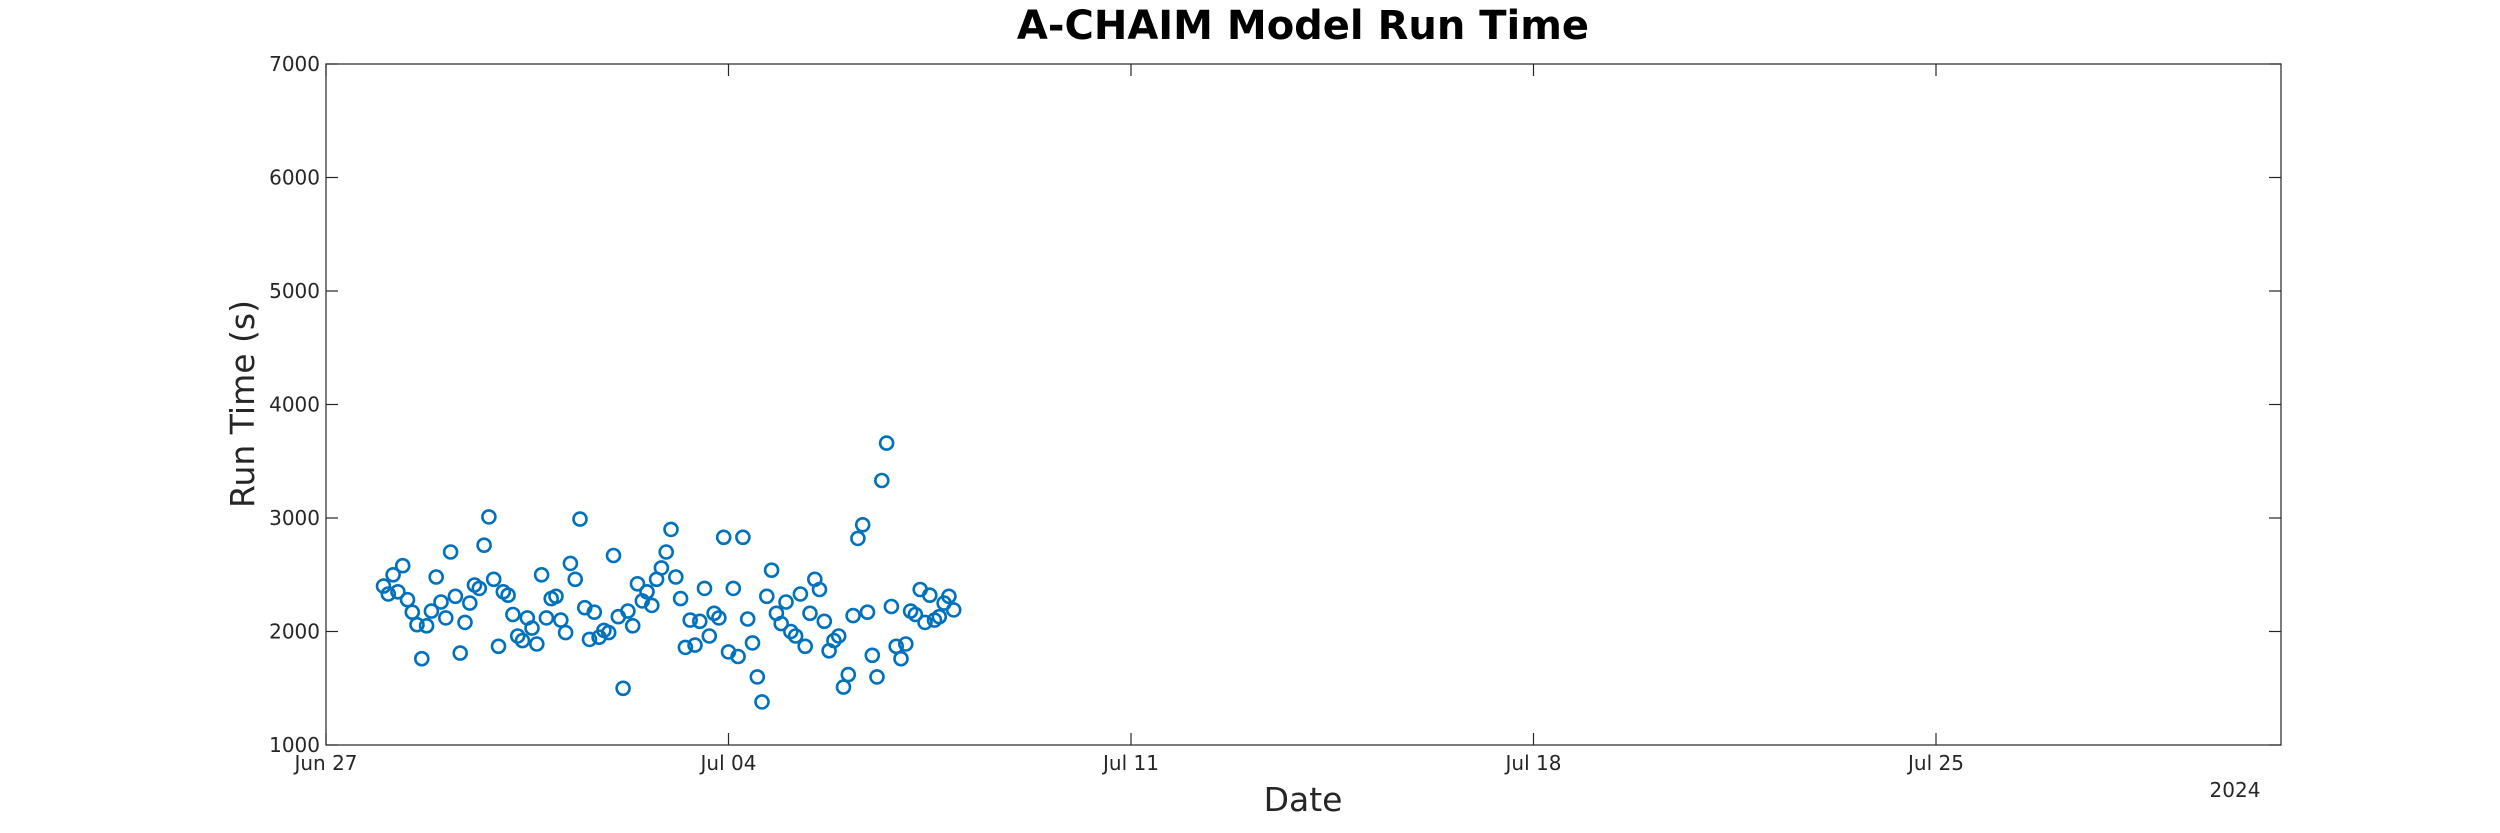 The width and height of the screenshot is (2500, 833). Describe the element at coordinates (242, 404) in the screenshot. I see `y-axis-label: Run Time (s)` at that location.